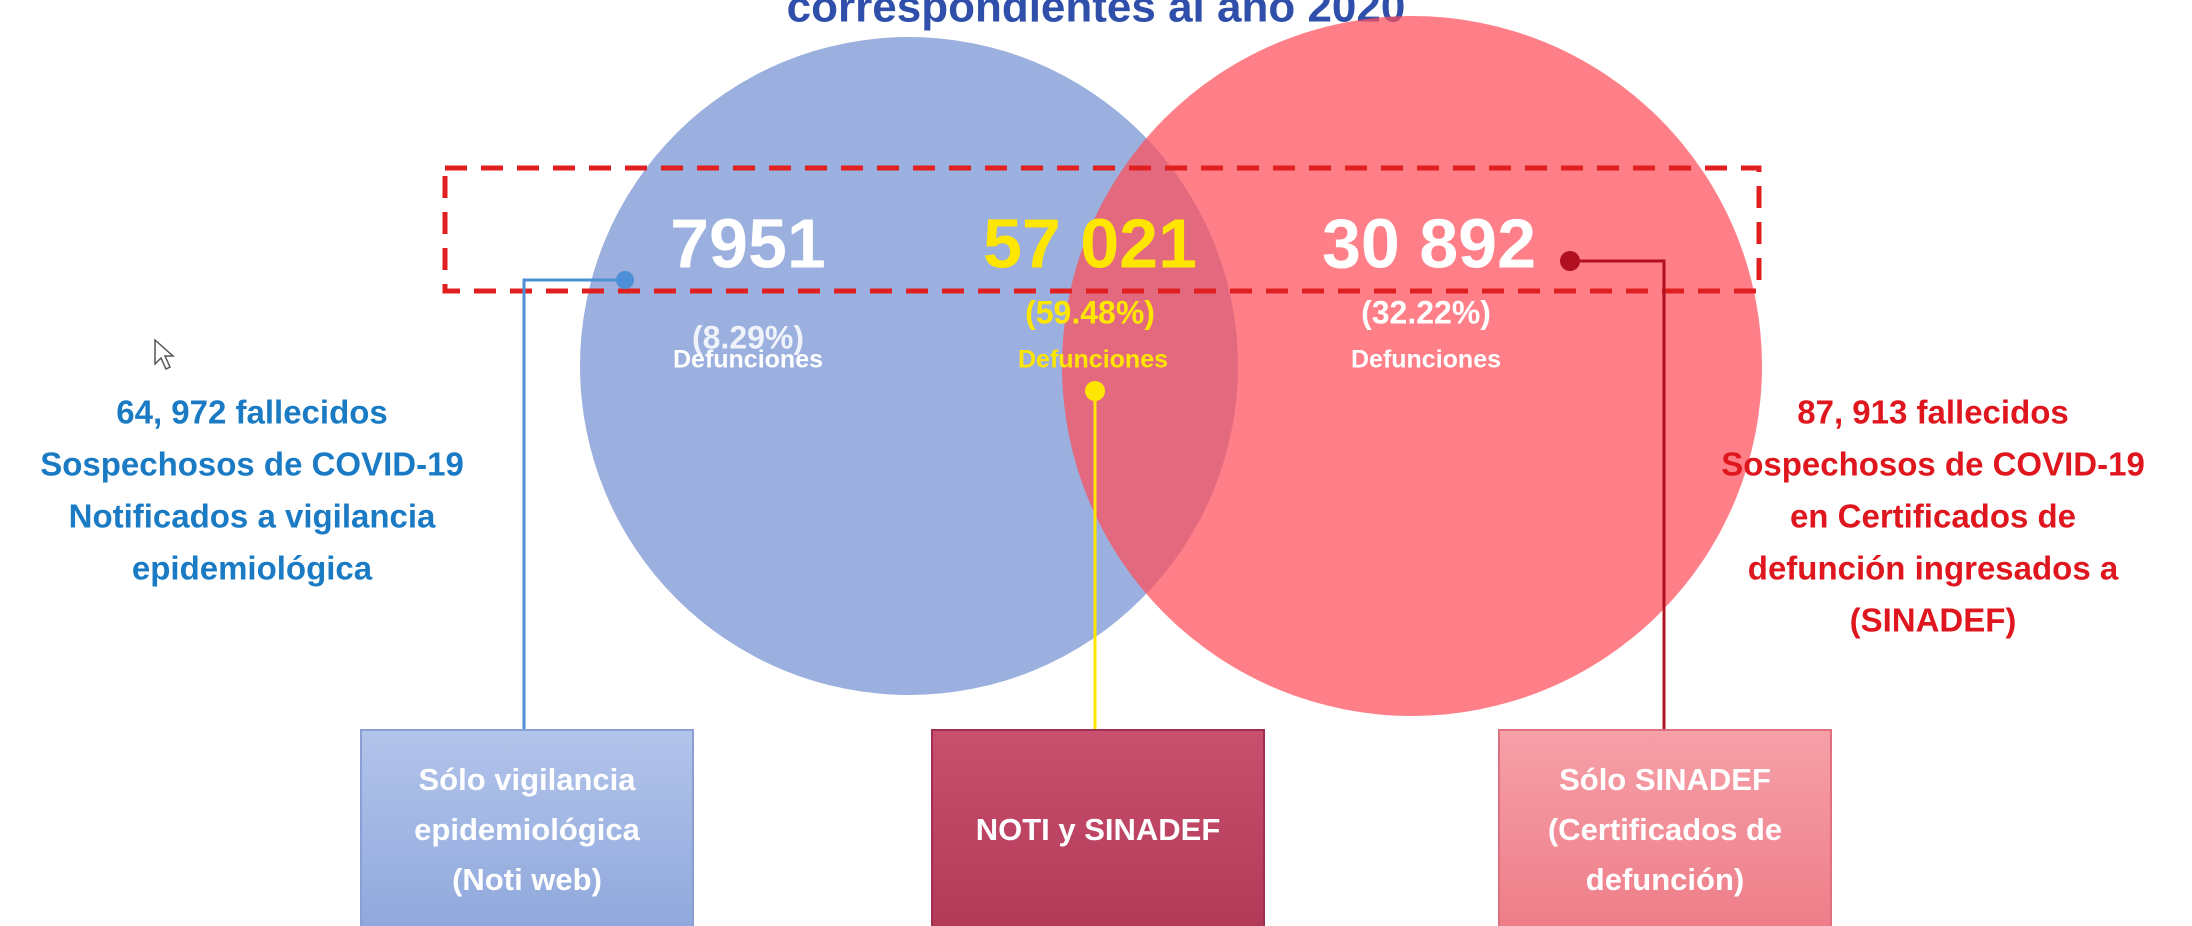 This screenshot has width=2192, height=926. I want to click on cursor, so click(164, 354).